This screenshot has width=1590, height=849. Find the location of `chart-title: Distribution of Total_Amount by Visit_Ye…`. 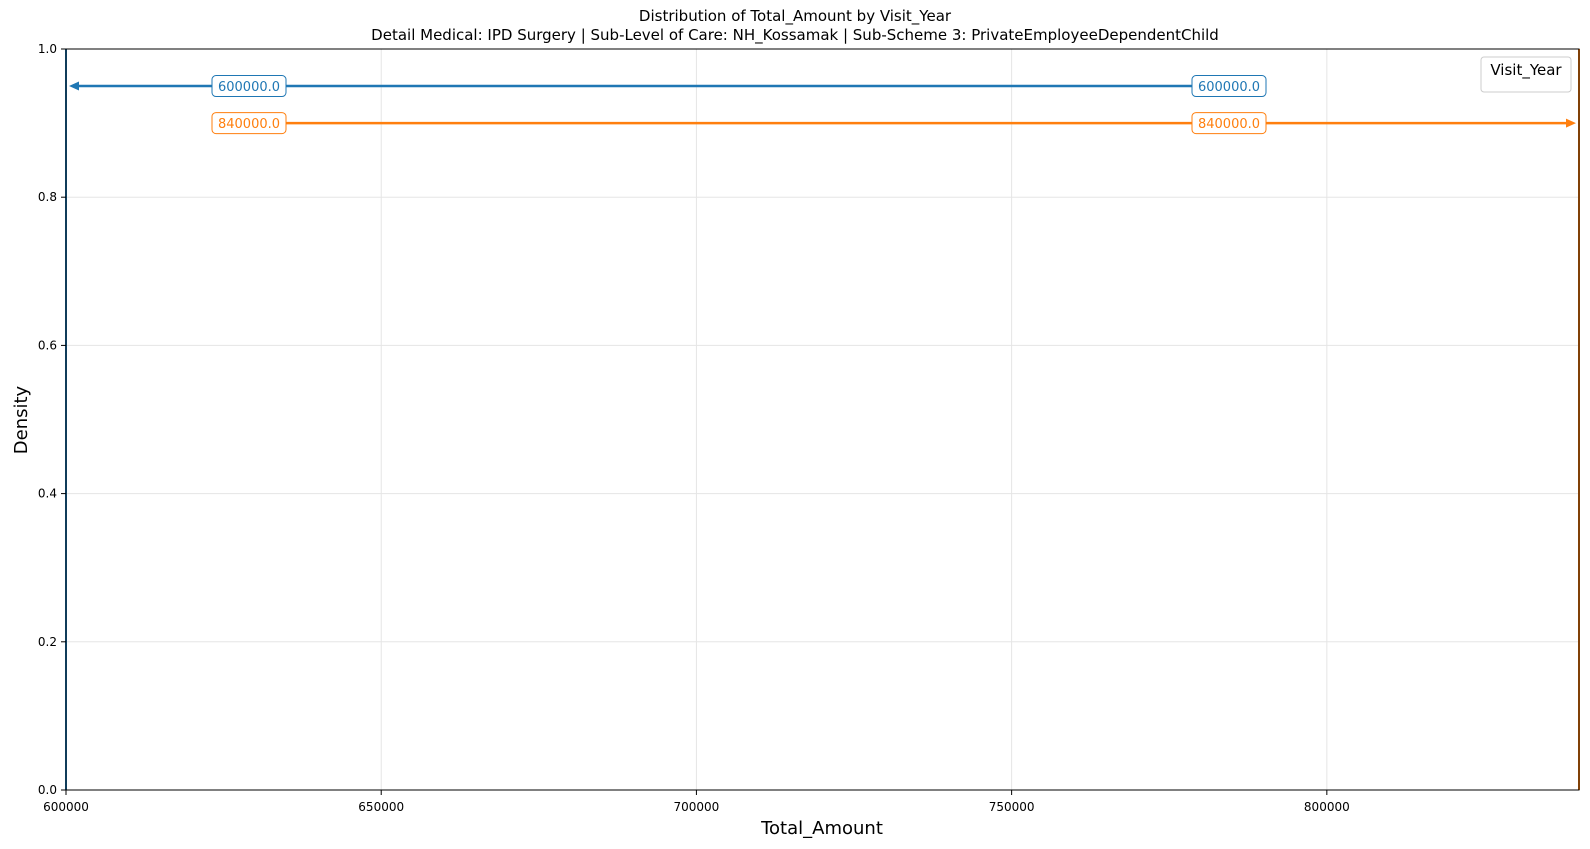

chart-title: Distribution of Total_Amount by Visit_Ye… is located at coordinates (795, 16).